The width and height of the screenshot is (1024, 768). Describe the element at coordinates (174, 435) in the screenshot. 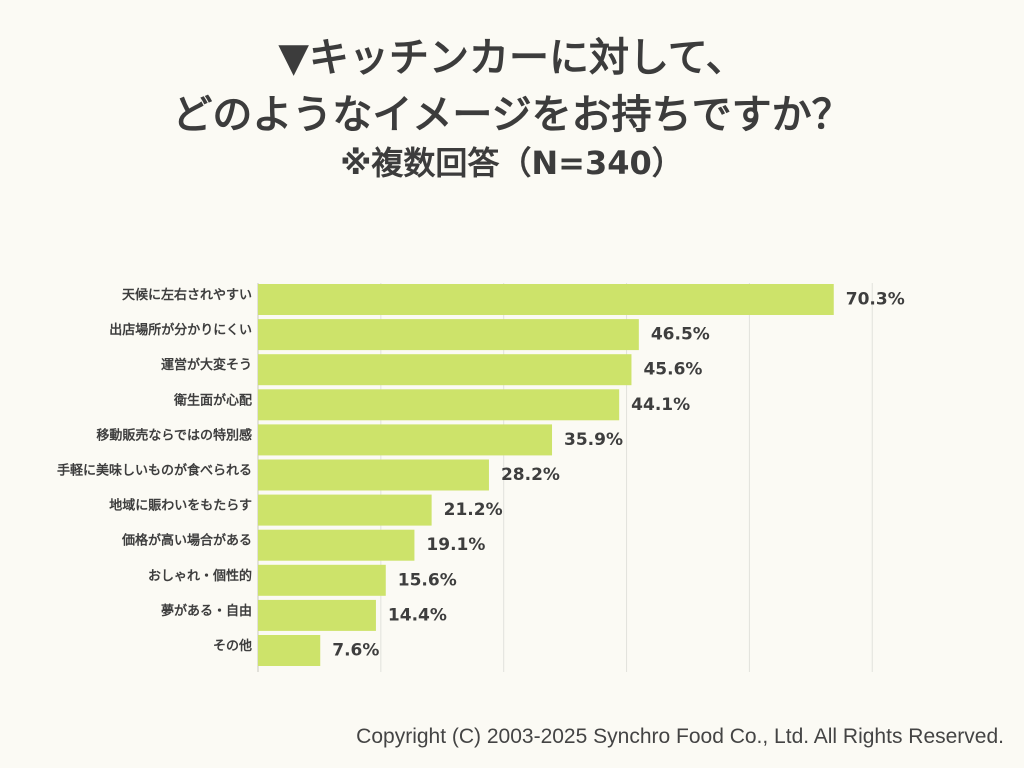

I see `category-label: 移動販売ならではの特別感` at that location.